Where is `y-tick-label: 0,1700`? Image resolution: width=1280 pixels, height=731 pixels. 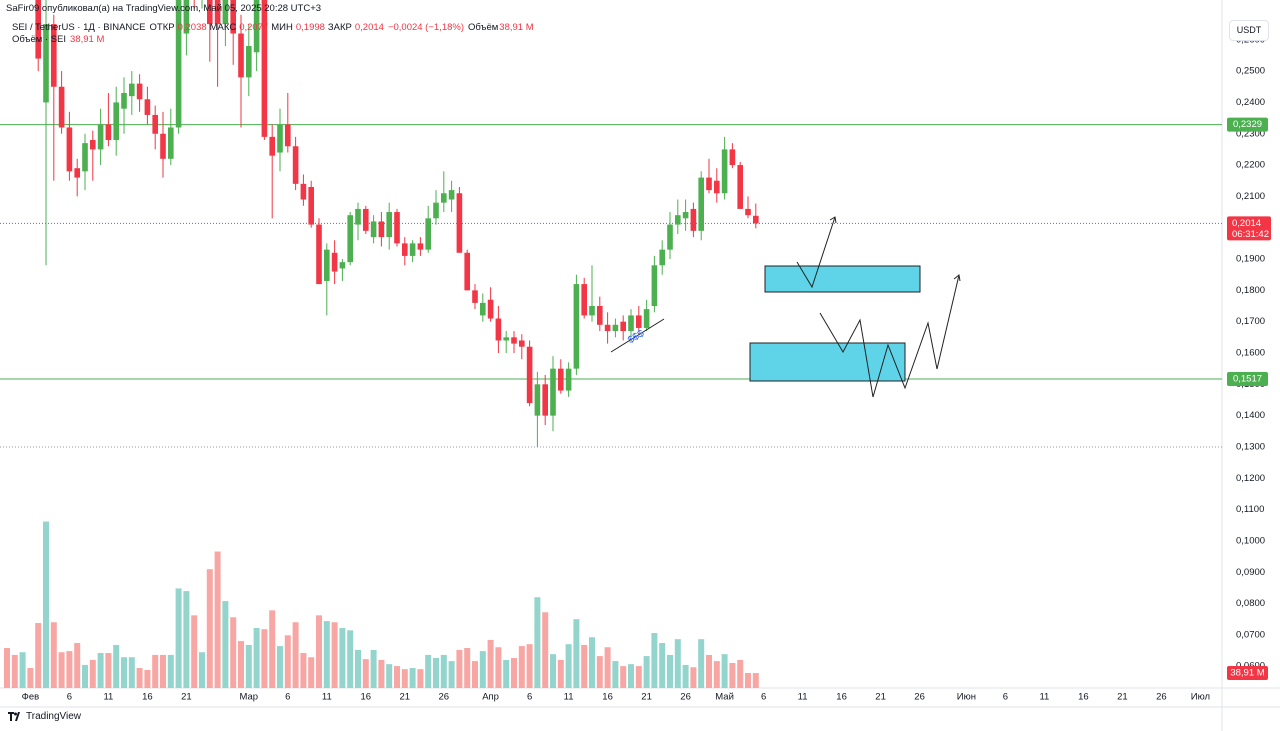 y-tick-label: 0,1700 is located at coordinates (1250, 321).